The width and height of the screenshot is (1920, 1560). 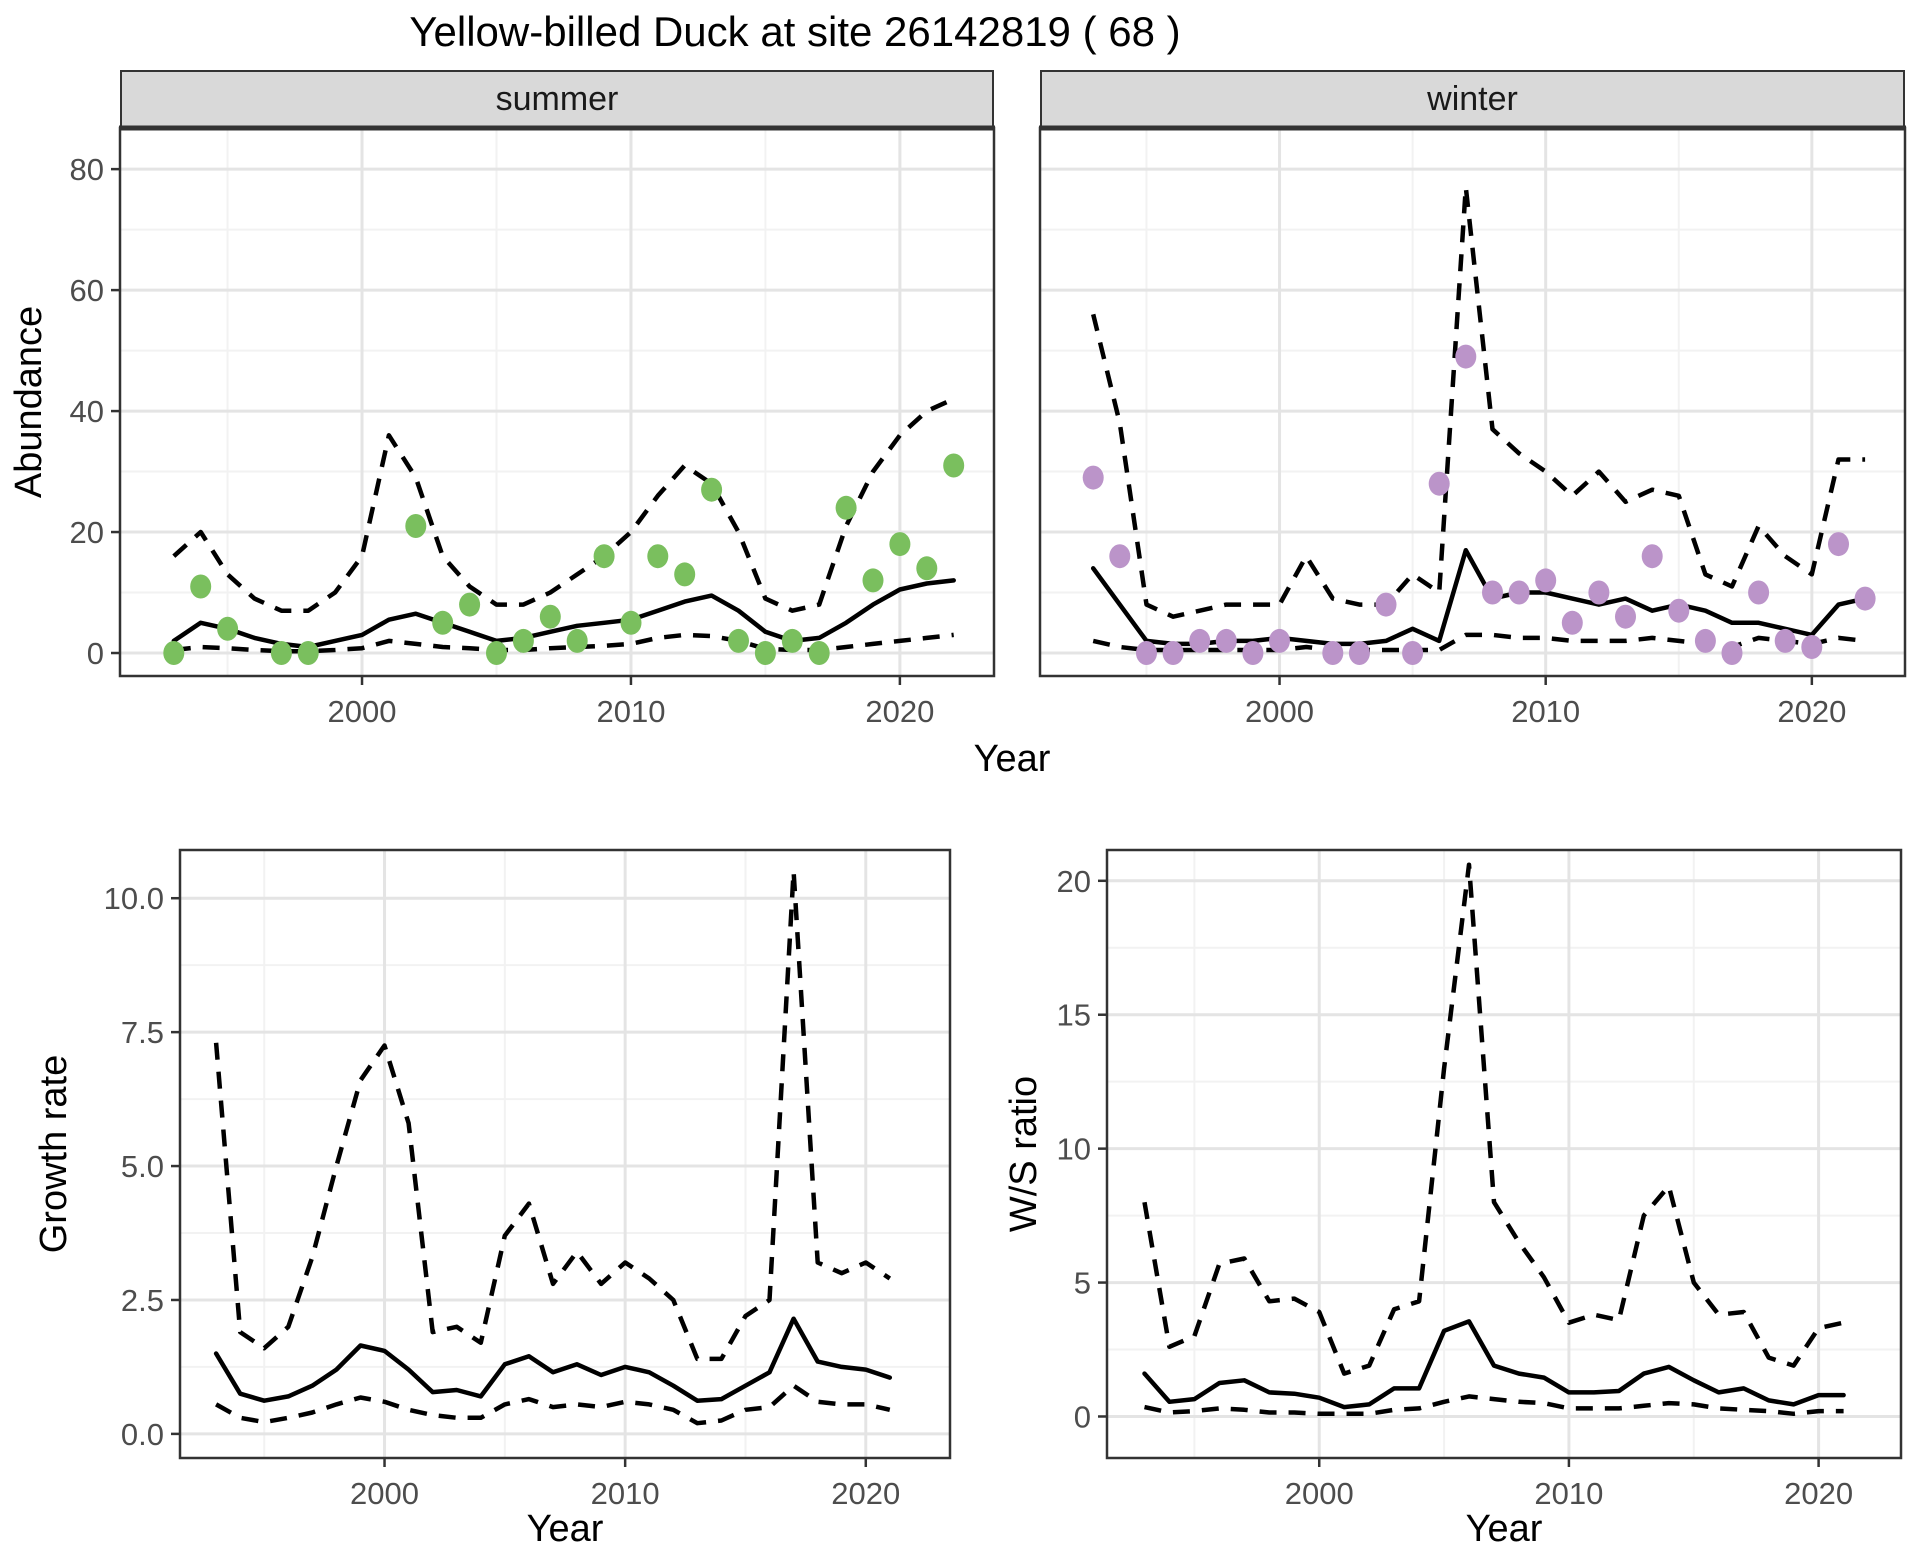 What do you see at coordinates (134, 898) in the screenshot?
I see `y-tick-label: 10.0` at bounding box center [134, 898].